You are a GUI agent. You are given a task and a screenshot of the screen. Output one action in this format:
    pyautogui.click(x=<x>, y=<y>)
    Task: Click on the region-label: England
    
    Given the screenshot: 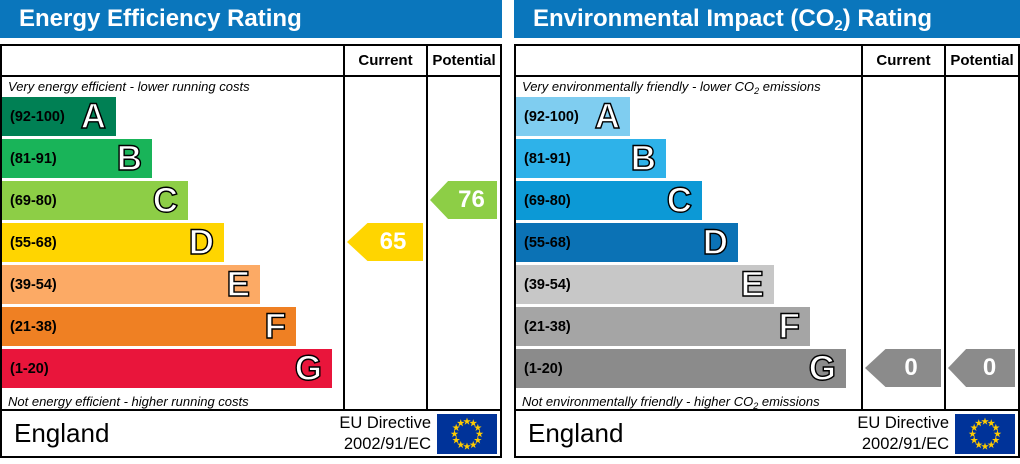 What is the action you would take?
    pyautogui.click(x=576, y=433)
    